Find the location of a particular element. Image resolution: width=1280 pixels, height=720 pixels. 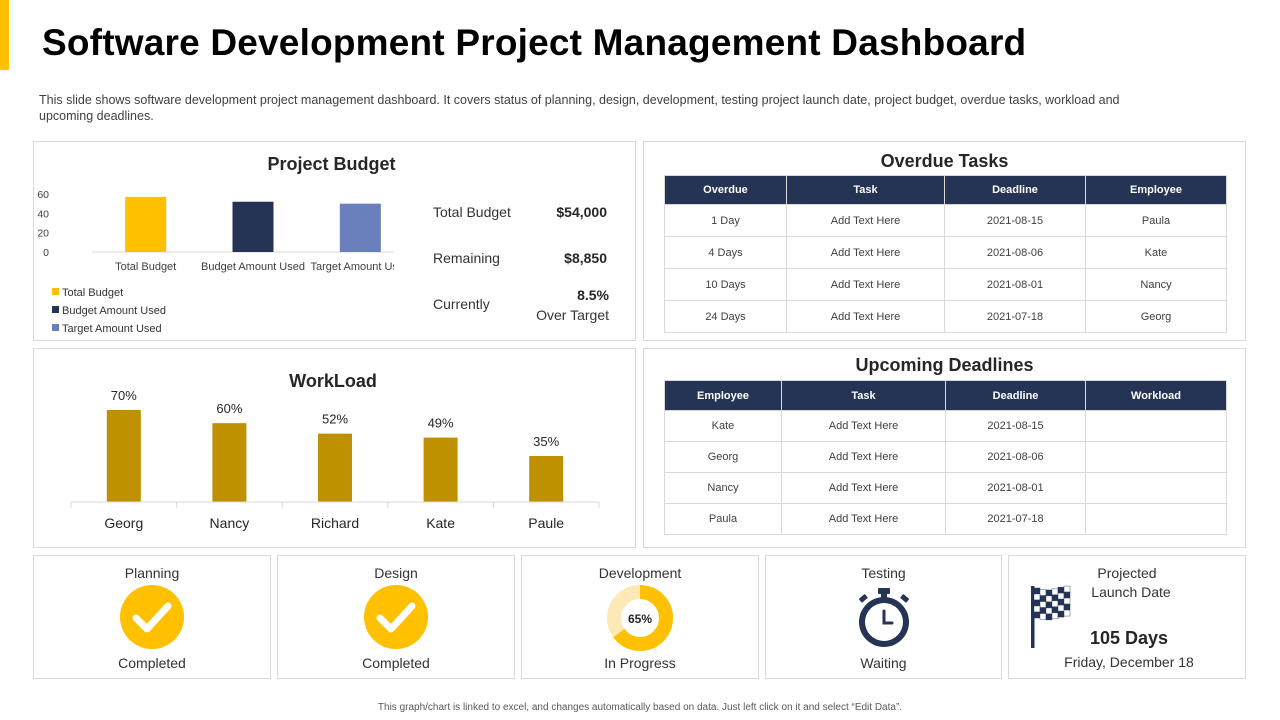

design-card: Design Completed is located at coordinates (396, 617).